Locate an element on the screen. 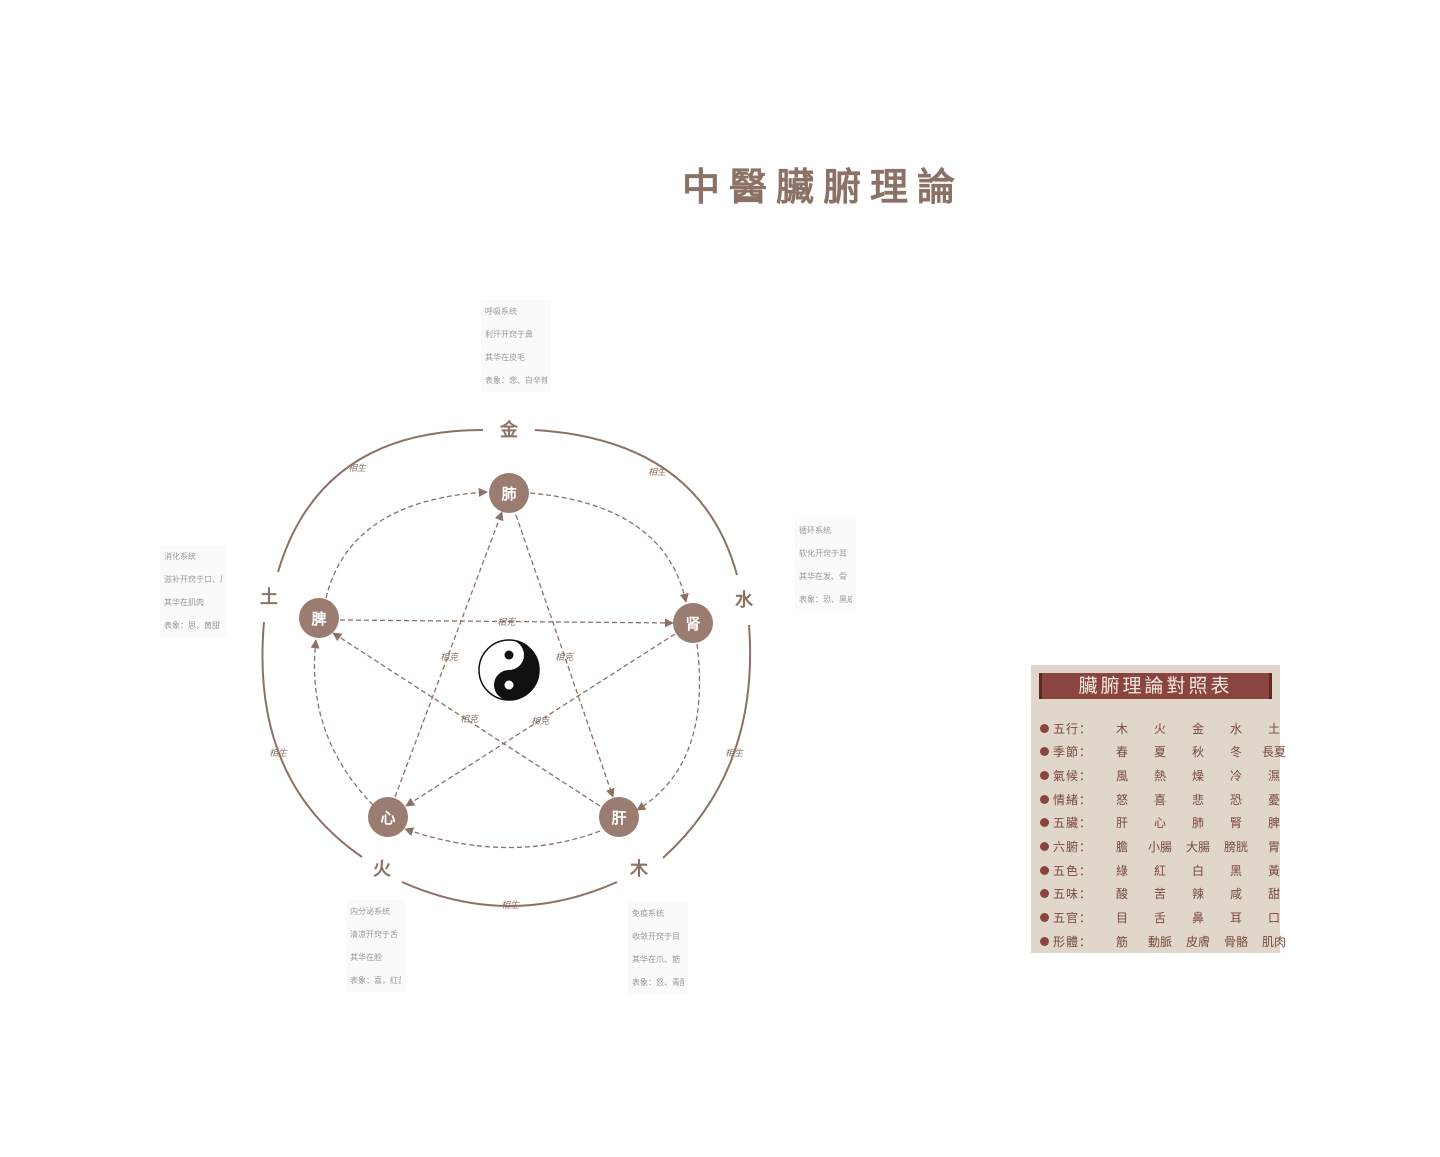 This screenshot has width=1440, height=1157. table-row-label: 五官： is located at coordinates (1073, 918).